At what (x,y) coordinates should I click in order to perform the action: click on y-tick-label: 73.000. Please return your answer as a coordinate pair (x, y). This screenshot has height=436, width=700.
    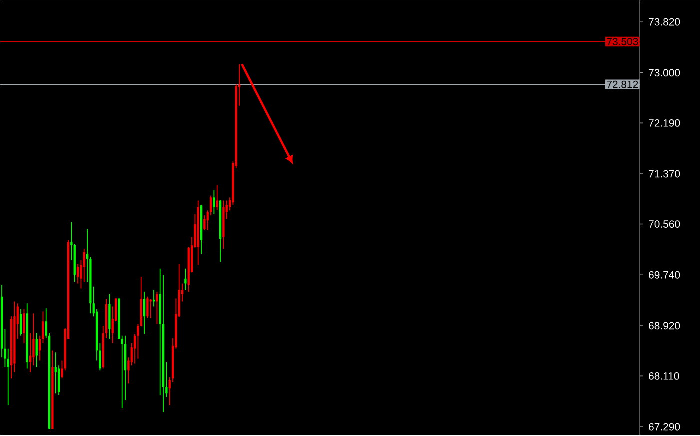
    Looking at the image, I should click on (664, 73).